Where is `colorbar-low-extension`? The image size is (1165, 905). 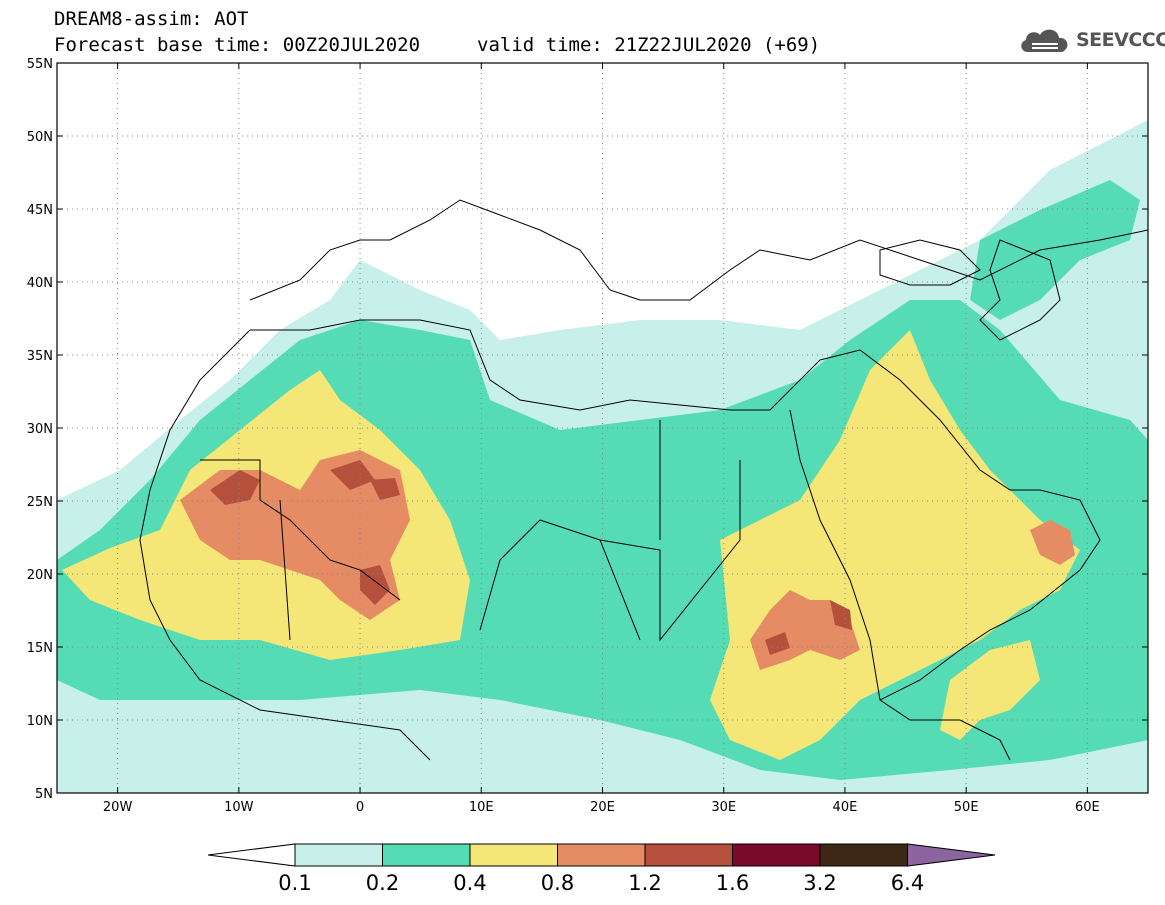 colorbar-low-extension is located at coordinates (251, 855).